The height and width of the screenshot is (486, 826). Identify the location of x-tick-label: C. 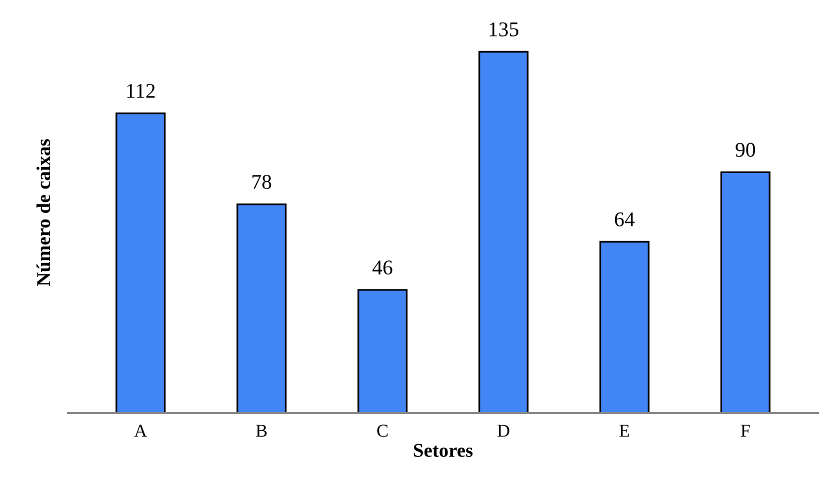
(382, 430).